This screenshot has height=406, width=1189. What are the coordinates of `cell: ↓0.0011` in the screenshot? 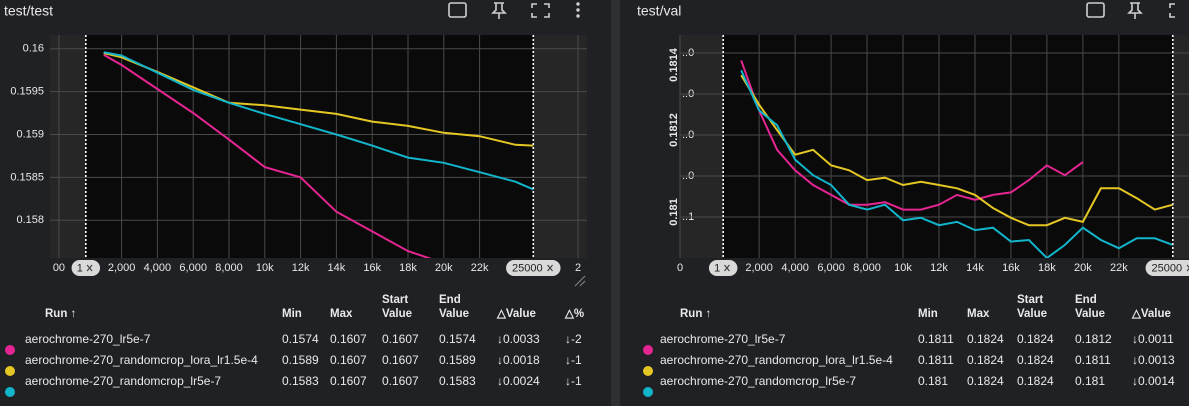 It's located at (1153, 339).